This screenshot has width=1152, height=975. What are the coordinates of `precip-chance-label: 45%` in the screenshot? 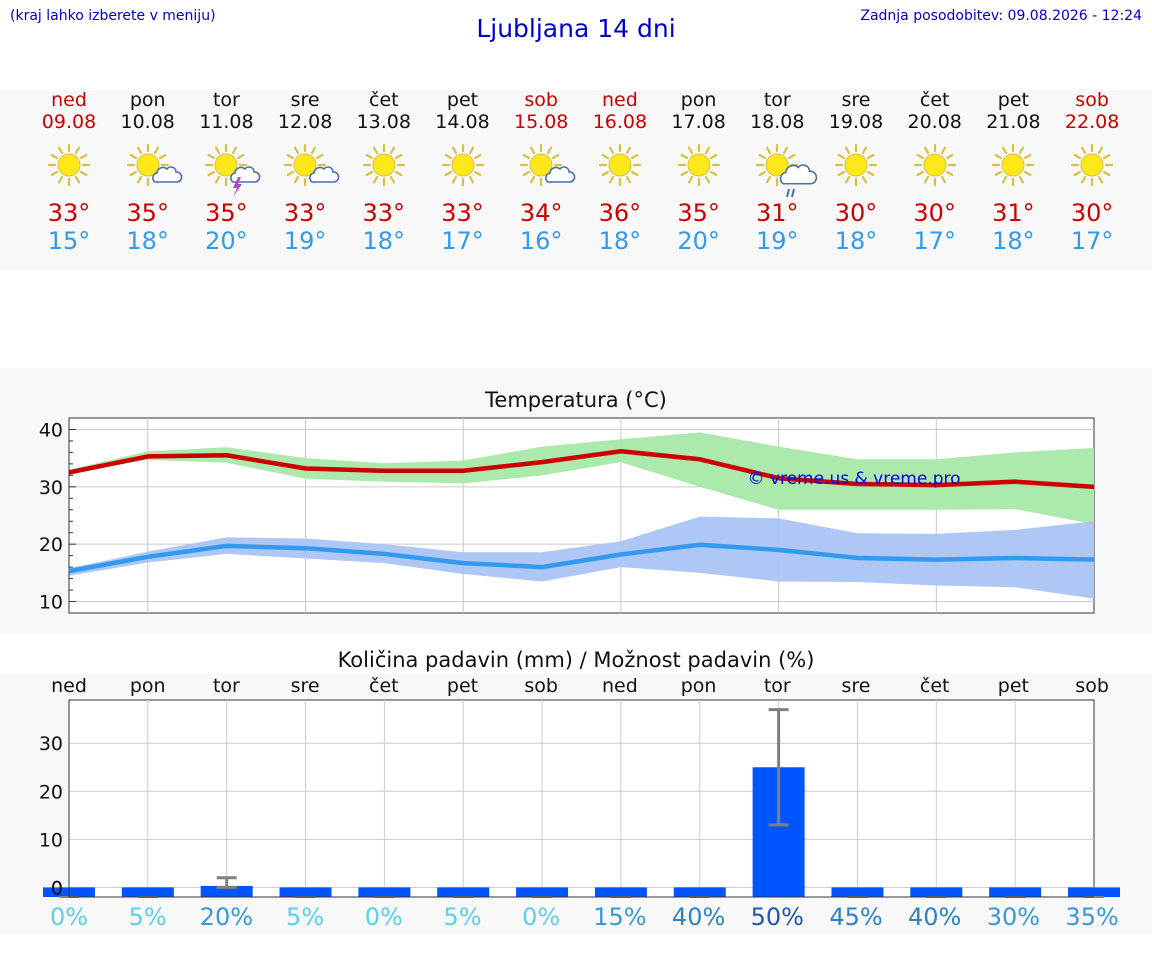 It's located at (856, 917).